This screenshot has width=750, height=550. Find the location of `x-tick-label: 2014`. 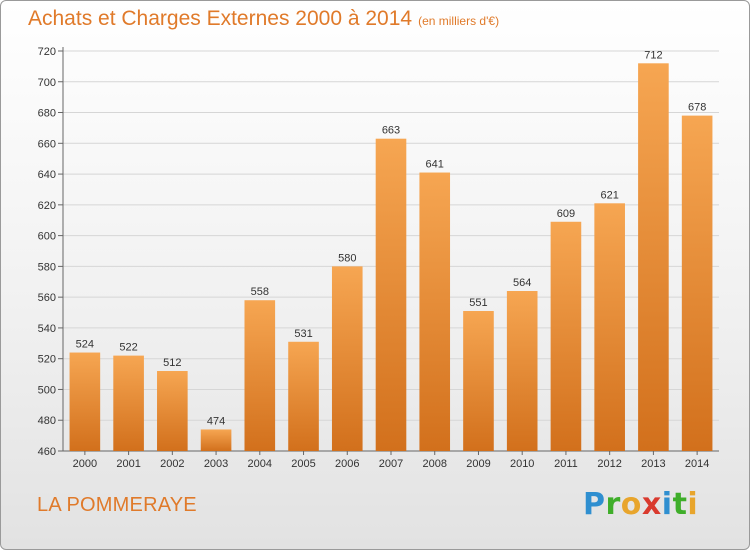

x-tick-label: 2014 is located at coordinates (697, 464).